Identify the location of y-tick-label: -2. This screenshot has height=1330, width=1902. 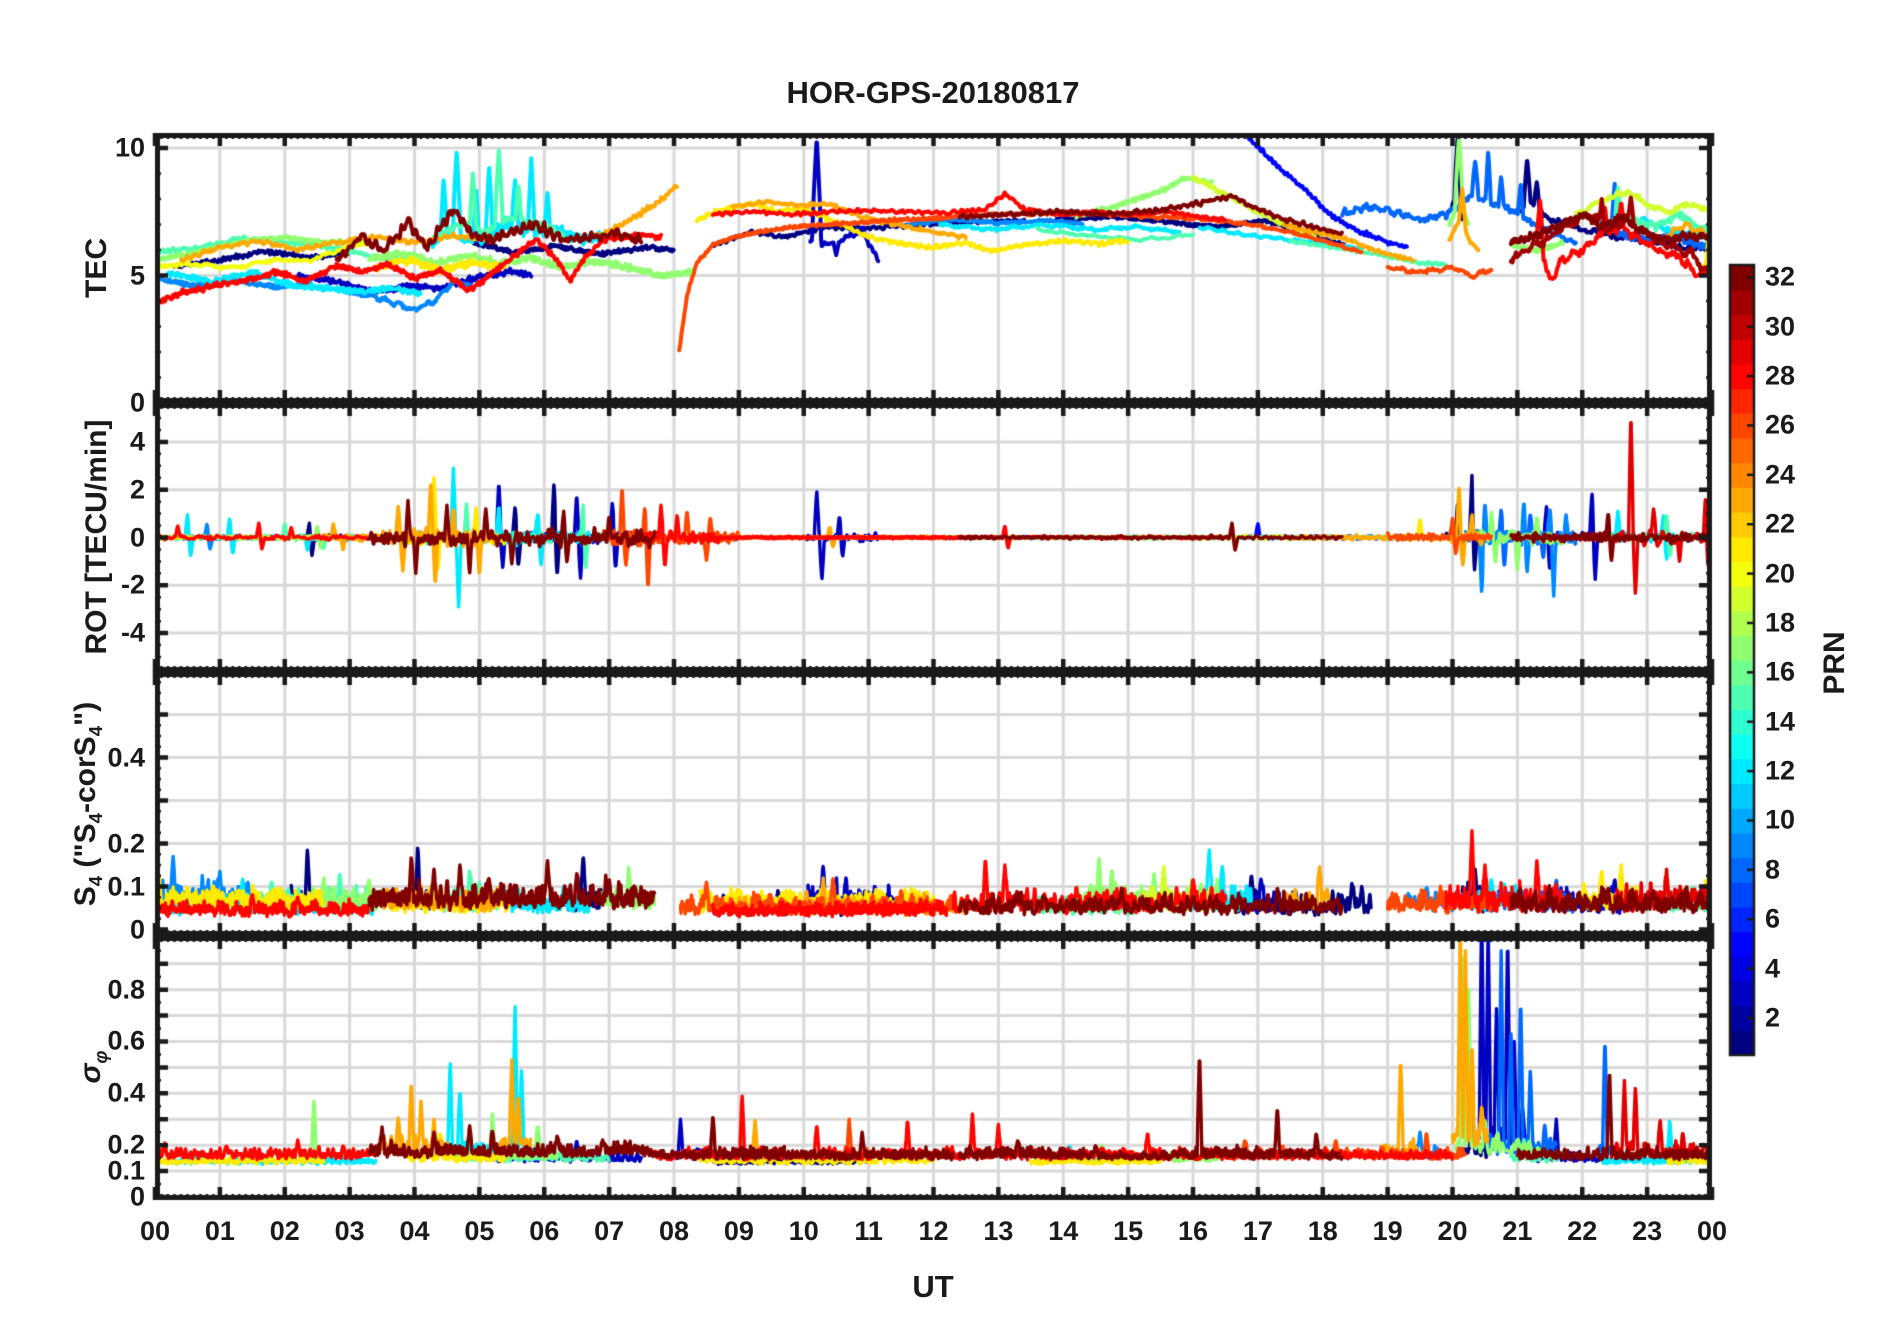
(132, 584).